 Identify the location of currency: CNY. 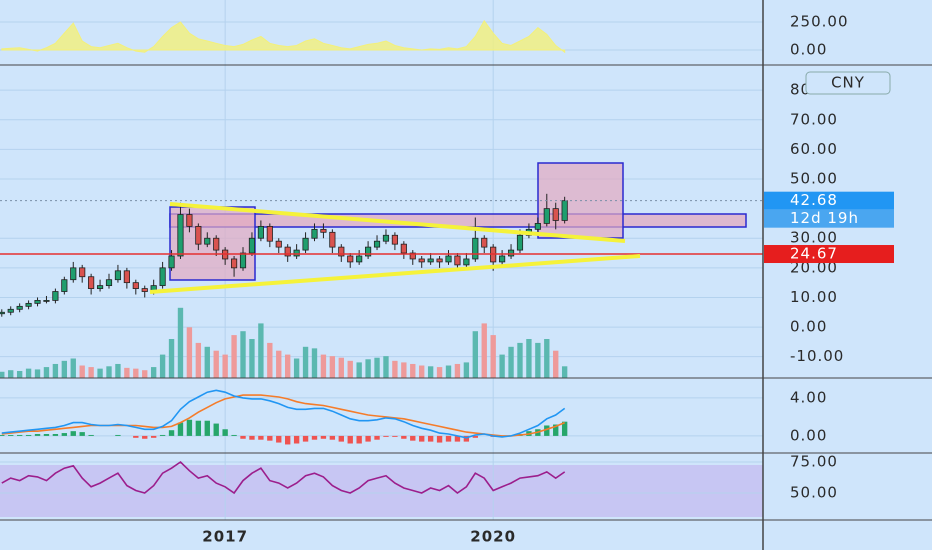
(848, 83).